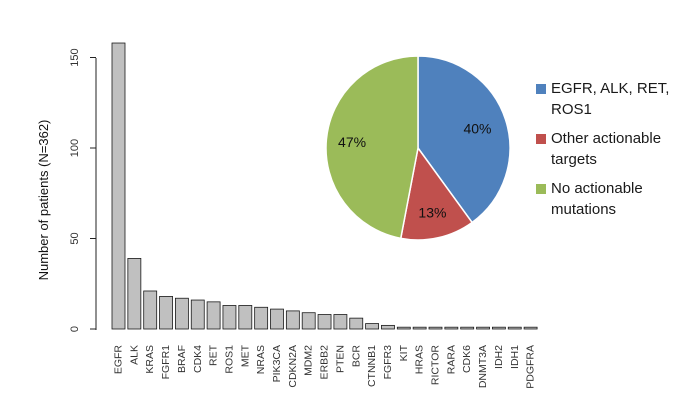 This screenshot has height=418, width=691. I want to click on bar-alk, so click(134, 294).